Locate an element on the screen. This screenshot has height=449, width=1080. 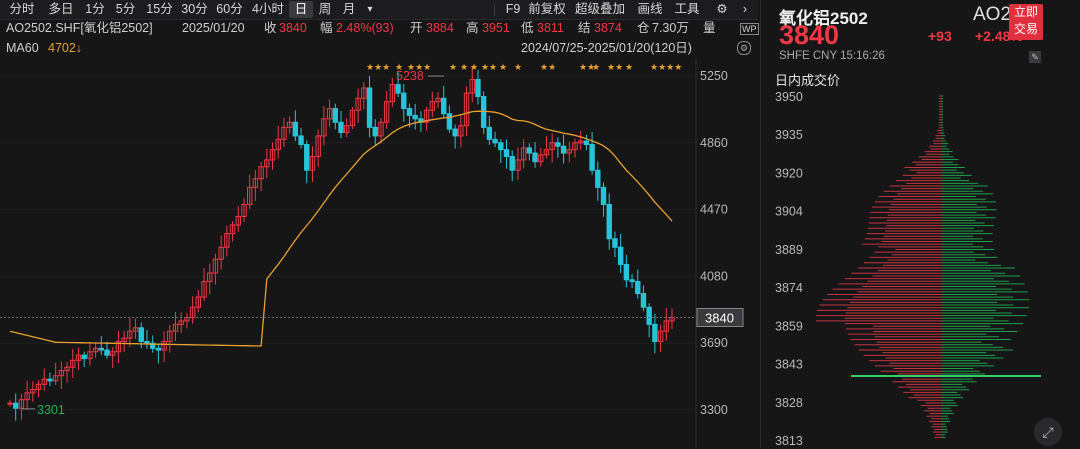
toolbar-action-4: 工具 is located at coordinates (687, 9).